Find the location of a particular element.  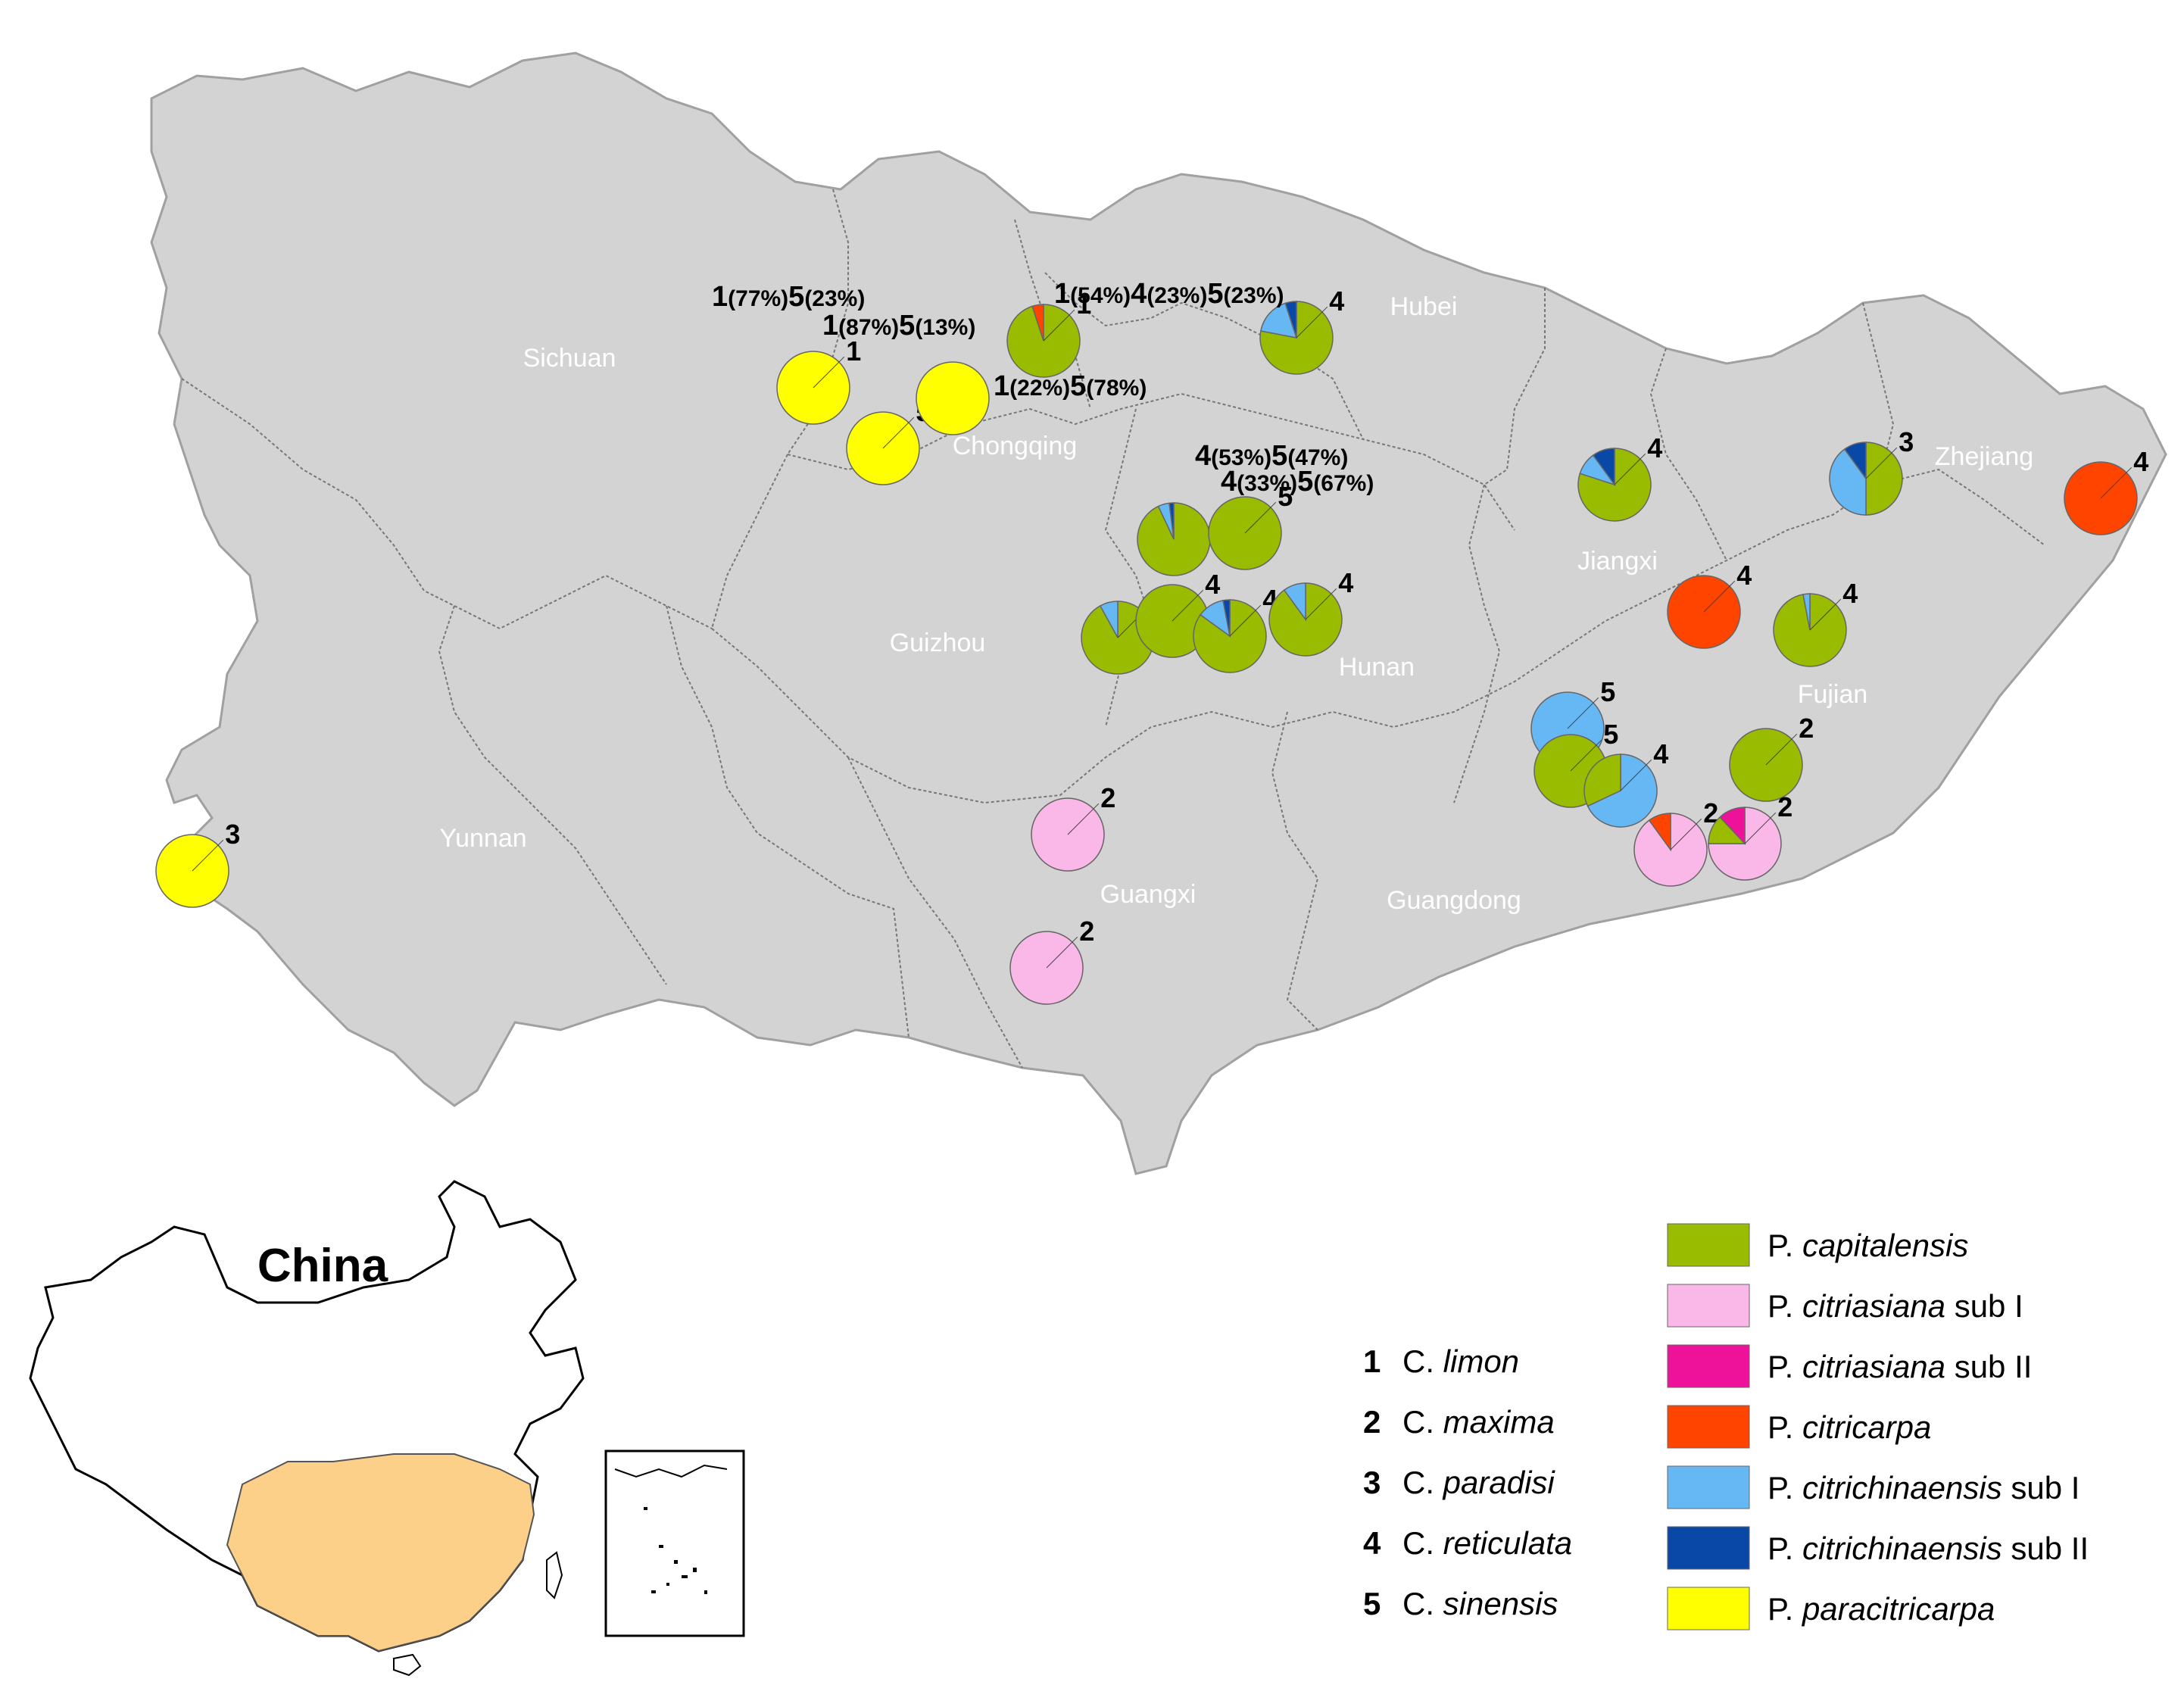

site-pie-fj3: 2 is located at coordinates (1750, 836).